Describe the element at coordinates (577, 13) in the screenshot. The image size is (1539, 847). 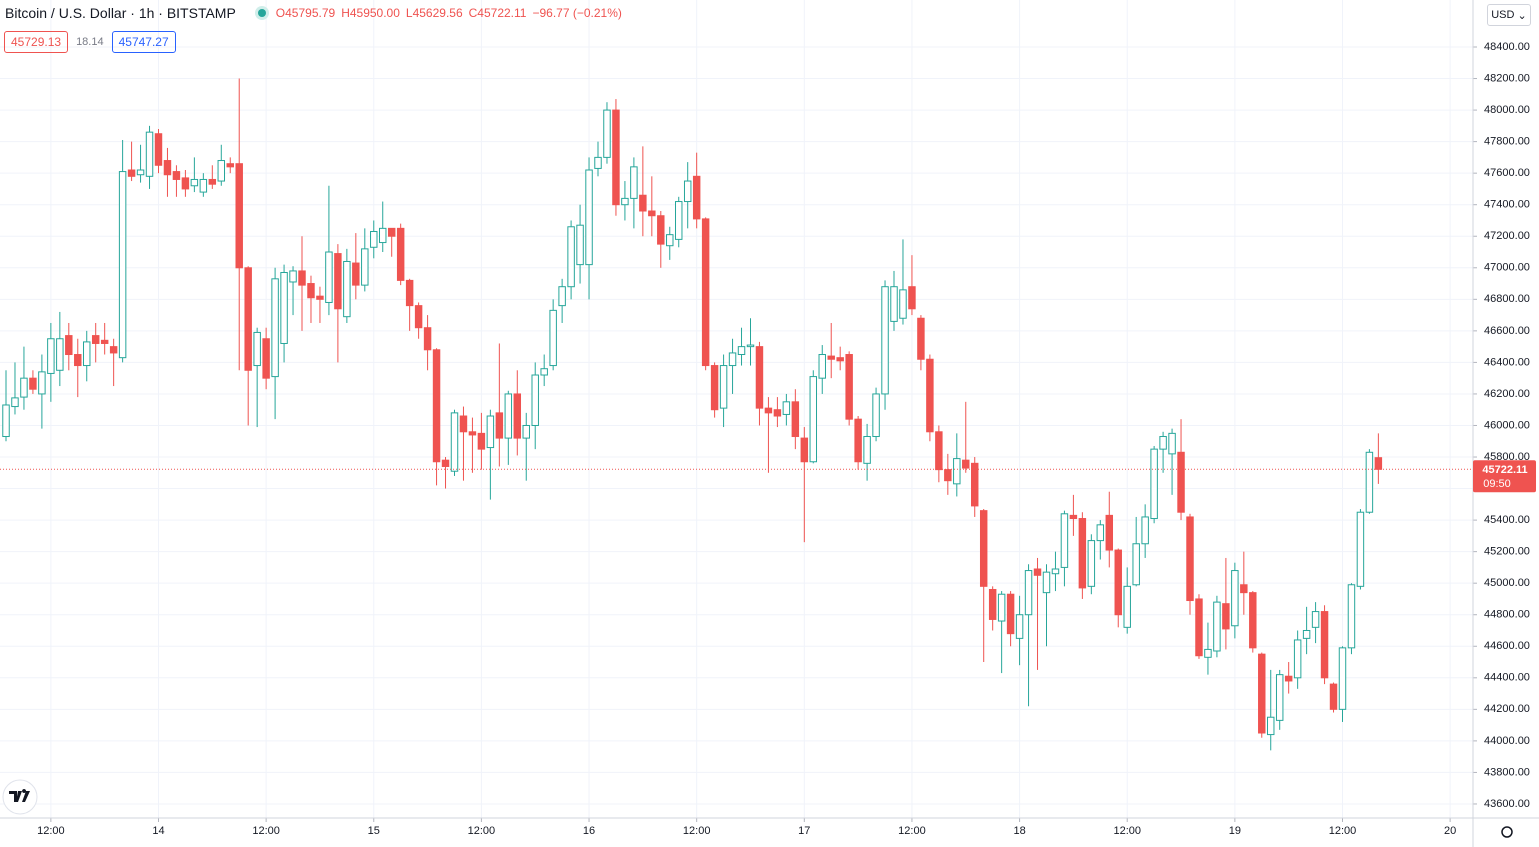
I see `ohlc-value: −96.77 (−0.21%)` at that location.